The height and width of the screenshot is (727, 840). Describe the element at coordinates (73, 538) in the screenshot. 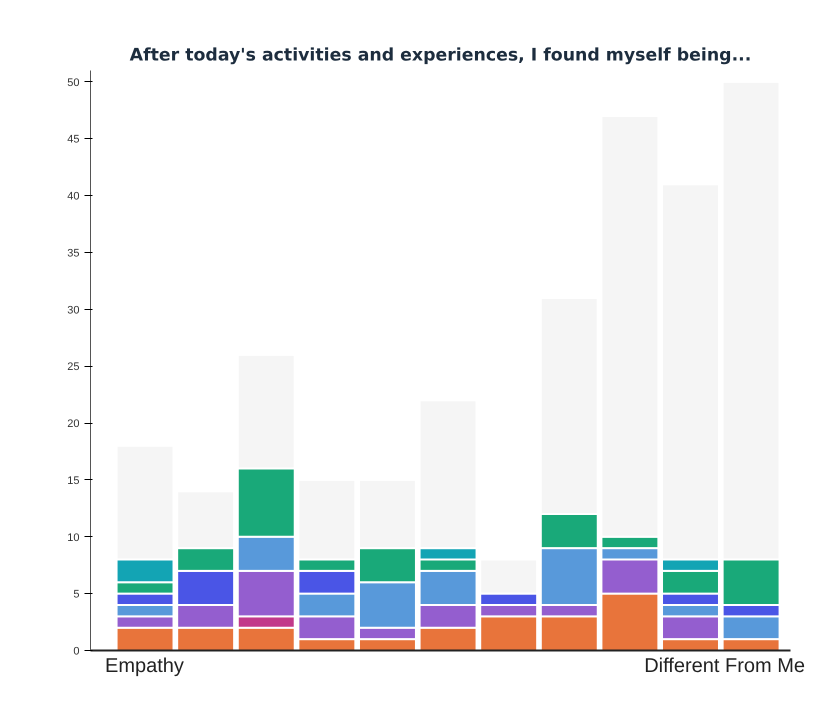

I see `y-tick-label: 10` at that location.